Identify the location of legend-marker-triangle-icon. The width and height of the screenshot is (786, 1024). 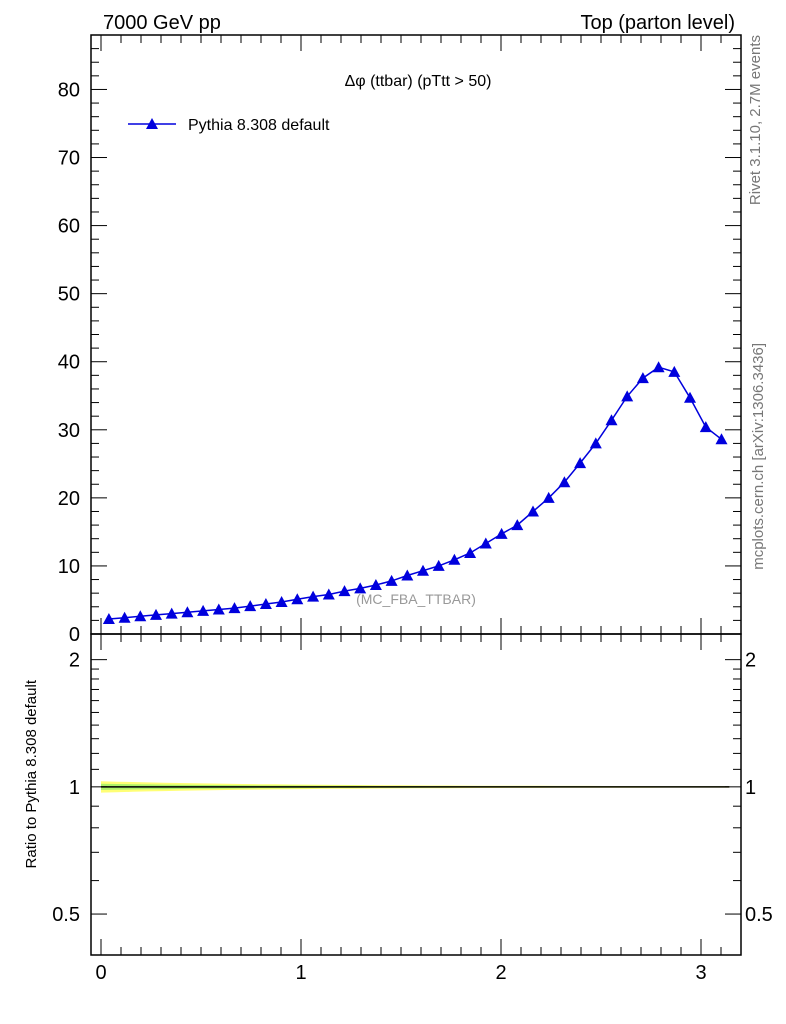
(152, 123).